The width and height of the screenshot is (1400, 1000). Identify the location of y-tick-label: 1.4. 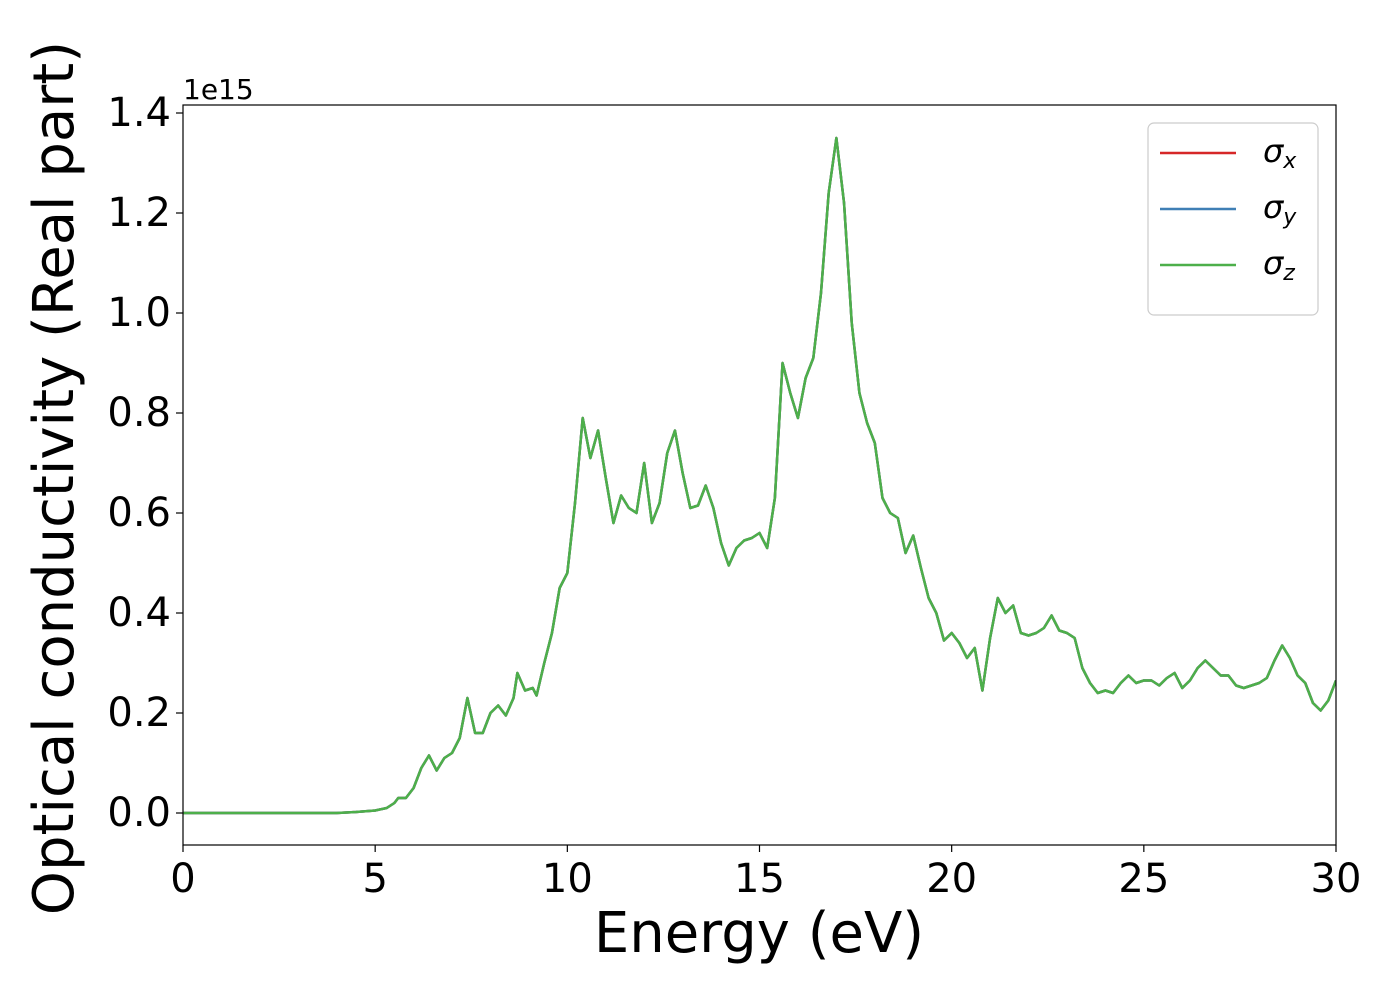
(139, 113).